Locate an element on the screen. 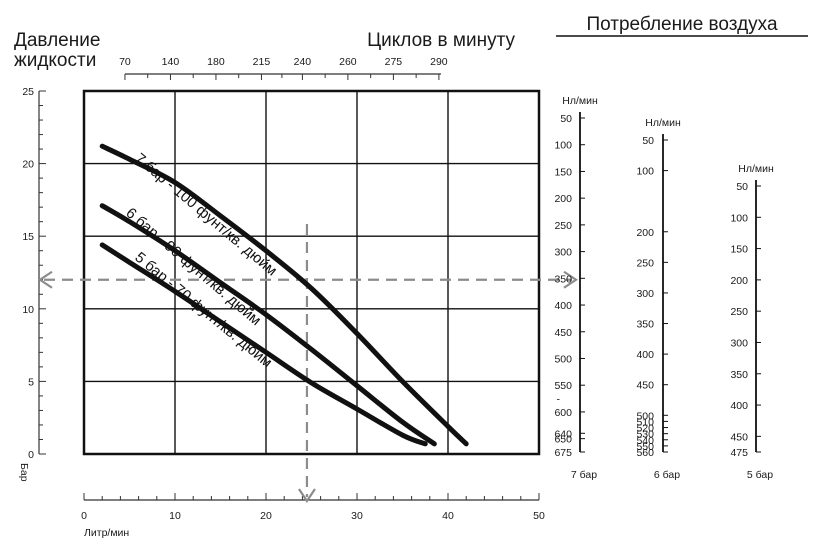 This screenshot has height=552, width=815. y-tick-label: 5 is located at coordinates (31, 382).